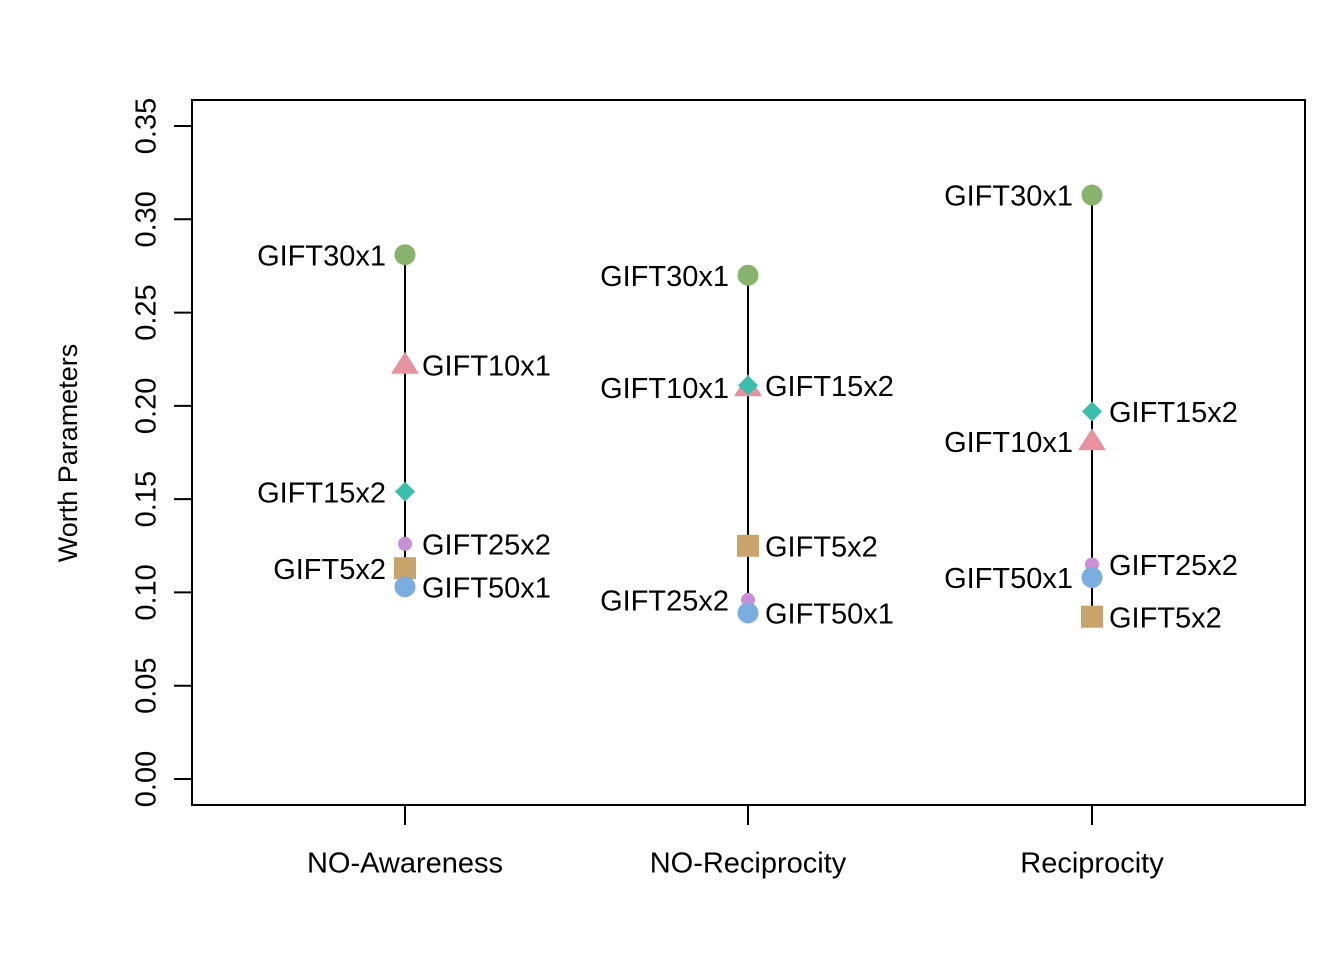  I want to click on label-gift25x2-reciprocity: GIFT25x2, so click(1173, 566).